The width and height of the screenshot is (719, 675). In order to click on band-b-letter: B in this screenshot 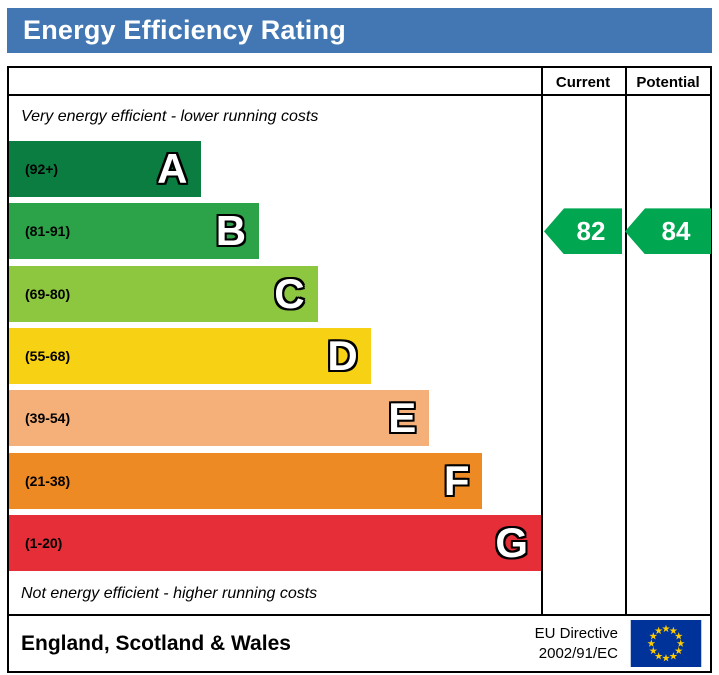, I will do `click(231, 231)`.